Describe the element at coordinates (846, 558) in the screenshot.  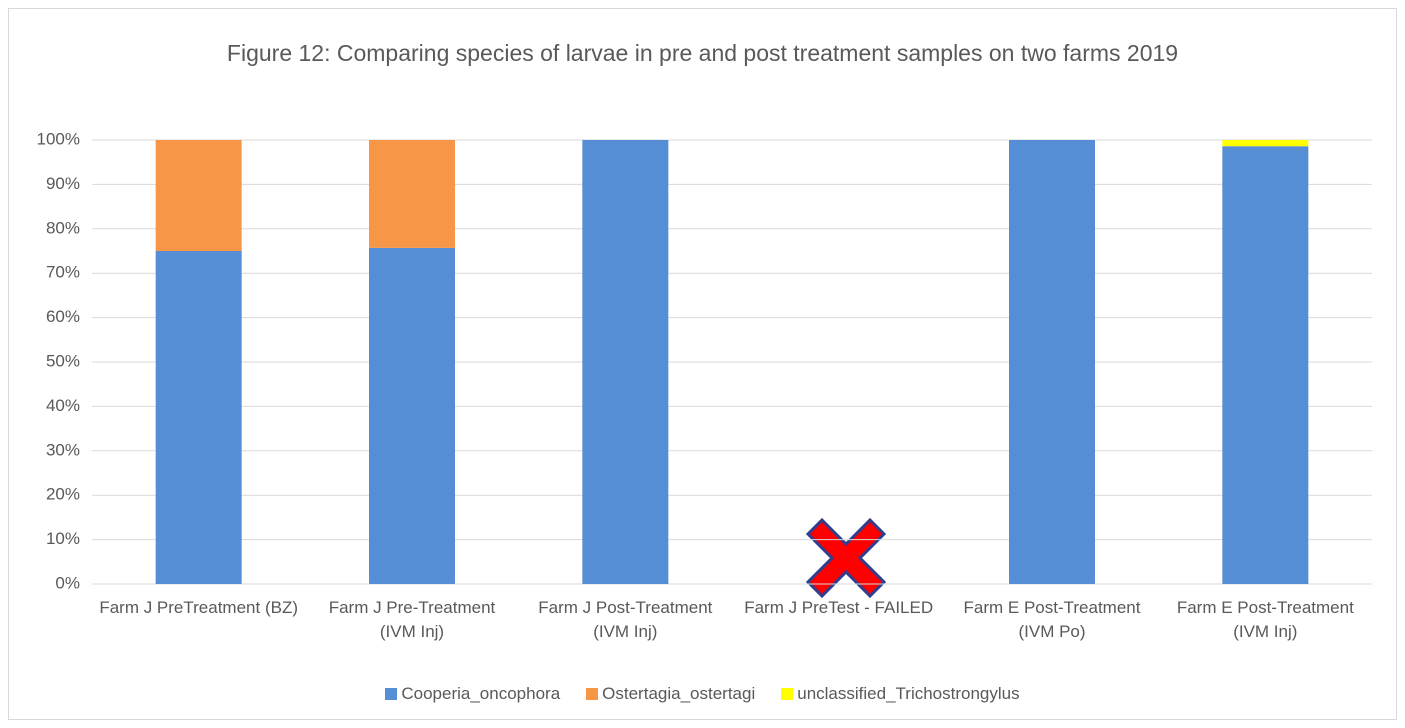
I see `failed-cross` at that location.